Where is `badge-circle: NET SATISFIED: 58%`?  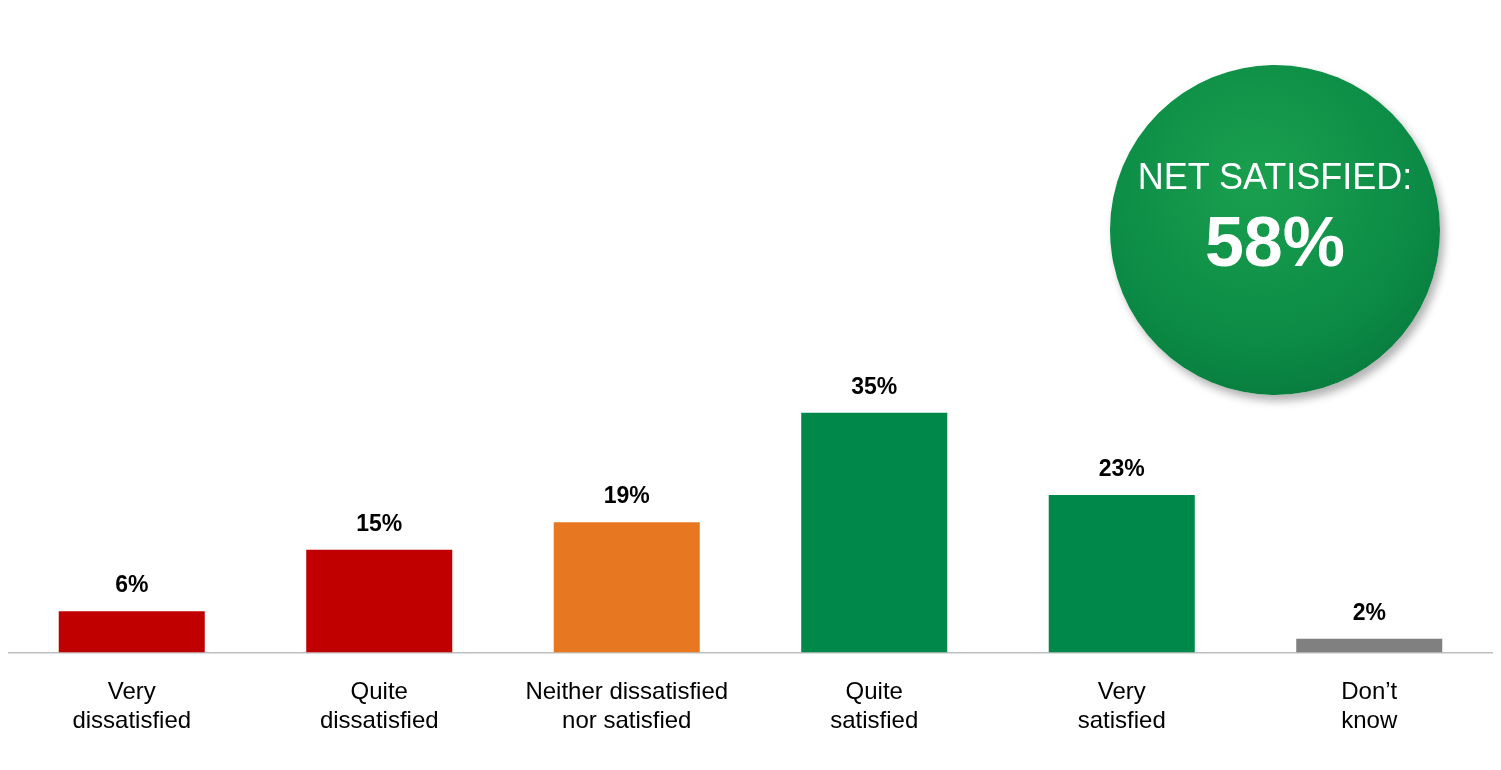
badge-circle: NET SATISFIED: 58% is located at coordinates (1275, 230).